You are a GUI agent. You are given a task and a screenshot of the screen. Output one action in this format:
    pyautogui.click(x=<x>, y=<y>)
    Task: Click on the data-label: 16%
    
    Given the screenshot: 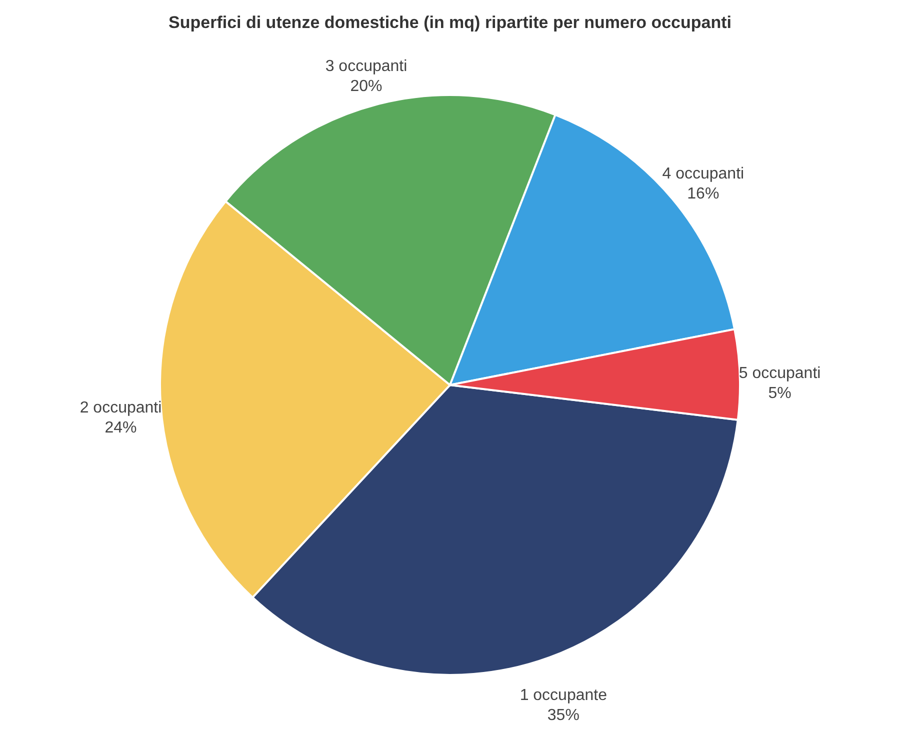 What is the action you would take?
    pyautogui.click(x=703, y=193)
    